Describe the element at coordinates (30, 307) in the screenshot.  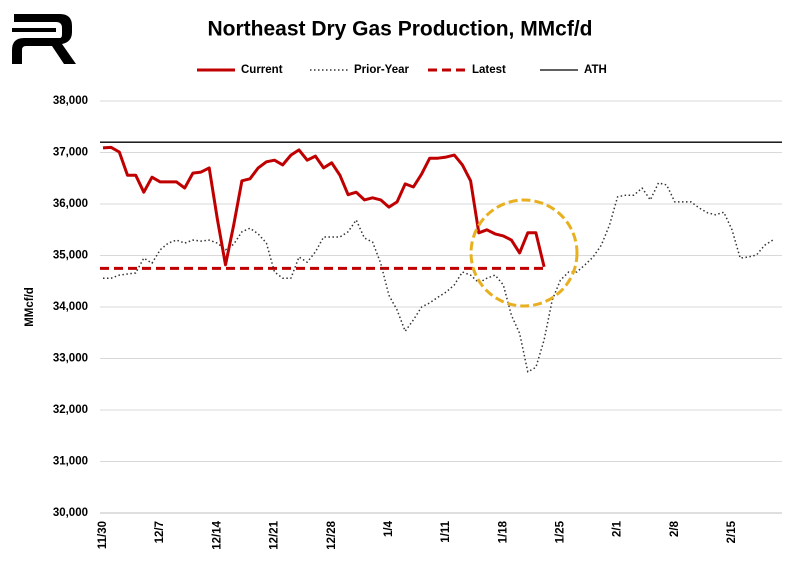
I see `y-axis-label: MMcf/d` at that location.